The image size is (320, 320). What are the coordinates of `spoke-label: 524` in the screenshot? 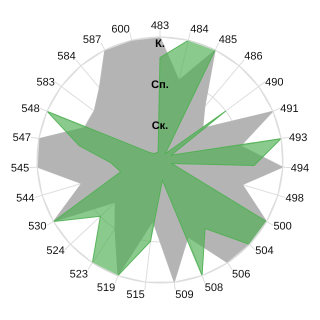 It's located at (55, 250).